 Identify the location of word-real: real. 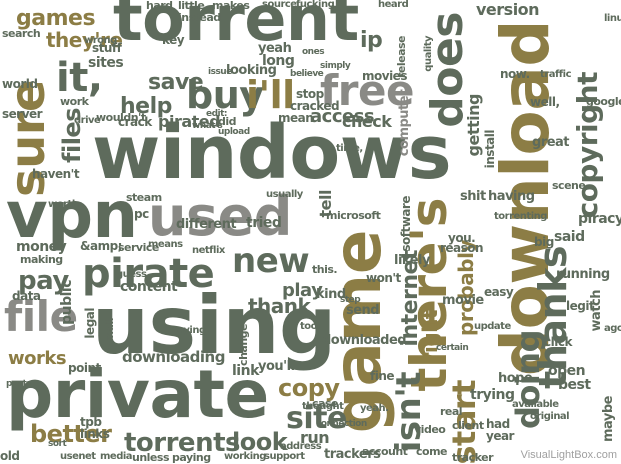
(451, 411).